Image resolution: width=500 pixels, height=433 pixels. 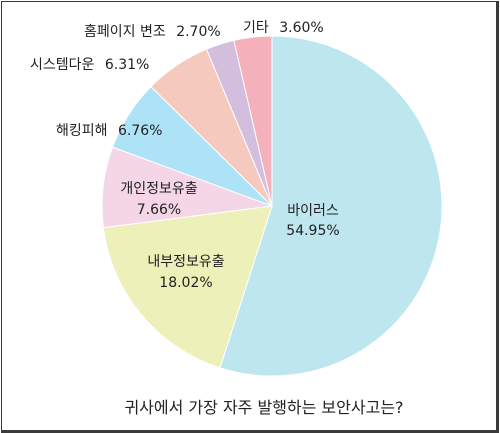 What do you see at coordinates (140, 131) in the screenshot?
I see `label-hacking-value: 6.76%` at bounding box center [140, 131].